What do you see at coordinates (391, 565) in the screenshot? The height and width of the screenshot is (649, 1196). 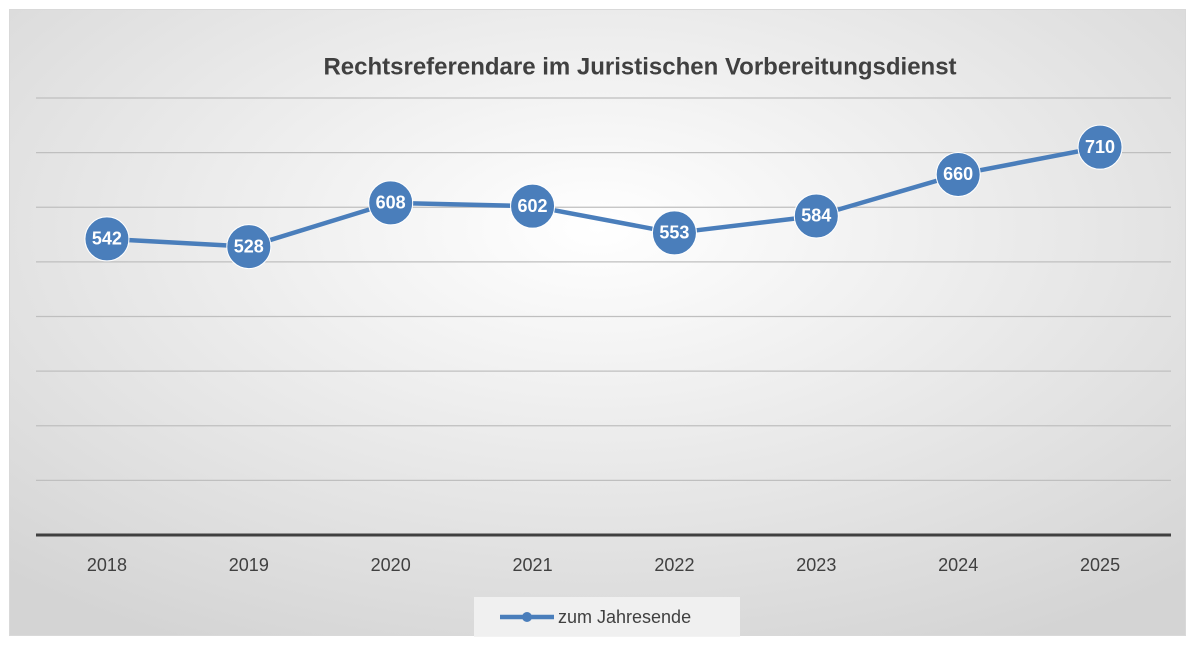 I see `x-tick-label: 2020` at bounding box center [391, 565].